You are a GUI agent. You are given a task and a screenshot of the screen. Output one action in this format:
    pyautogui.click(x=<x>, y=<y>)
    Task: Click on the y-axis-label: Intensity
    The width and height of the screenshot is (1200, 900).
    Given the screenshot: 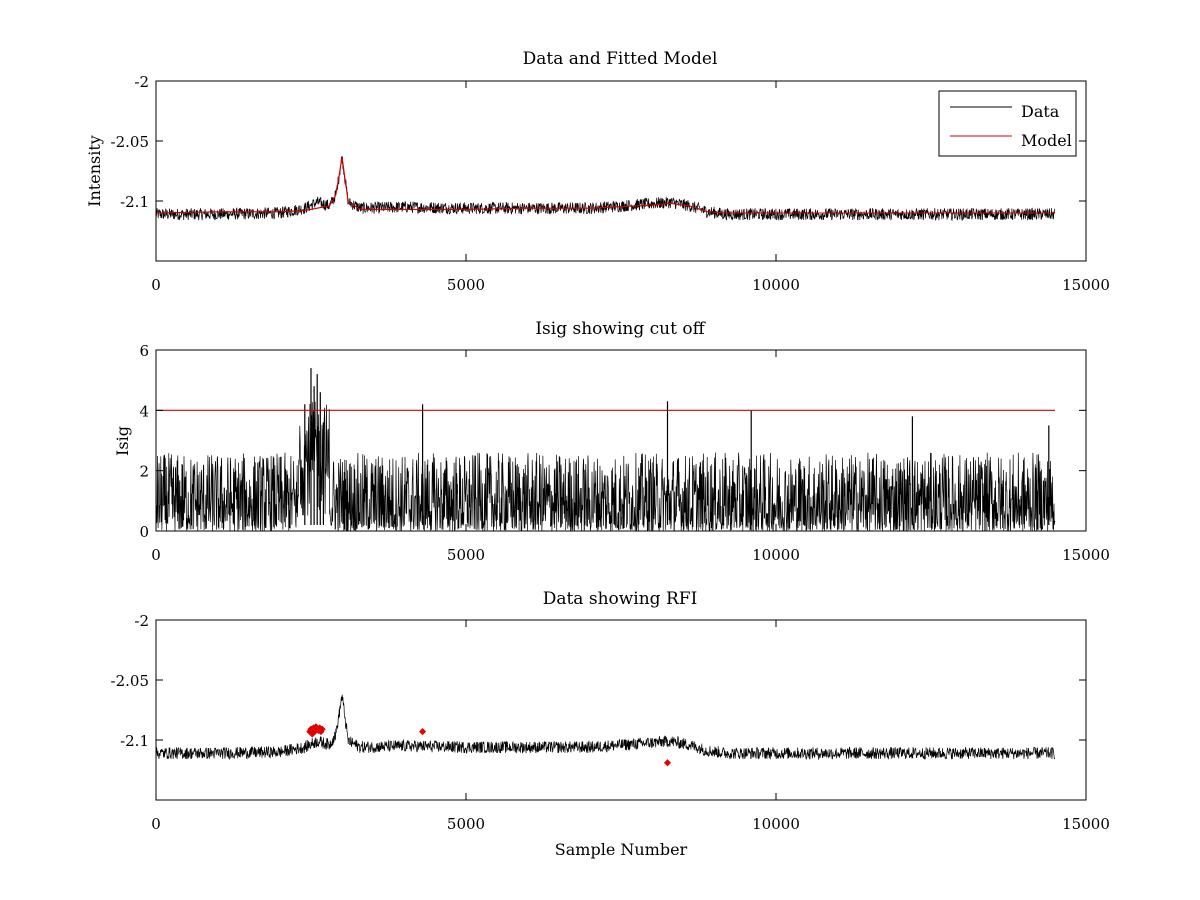 What is the action you would take?
    pyautogui.click(x=94, y=171)
    